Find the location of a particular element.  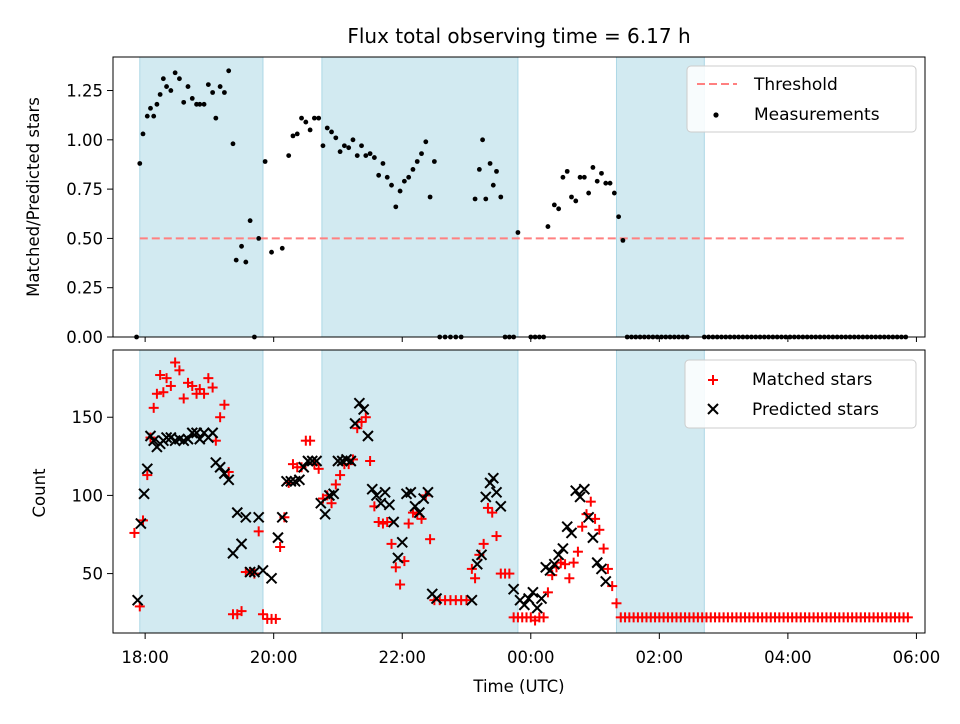

matched-legend-label: Matched stars is located at coordinates (812, 380).